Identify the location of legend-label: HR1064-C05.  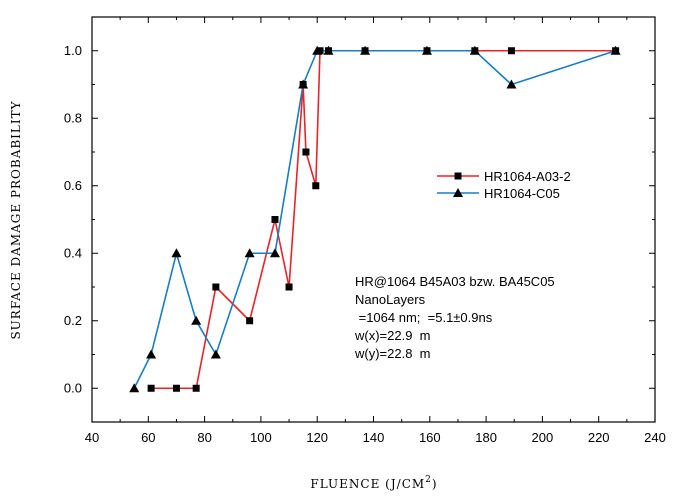
(522, 193).